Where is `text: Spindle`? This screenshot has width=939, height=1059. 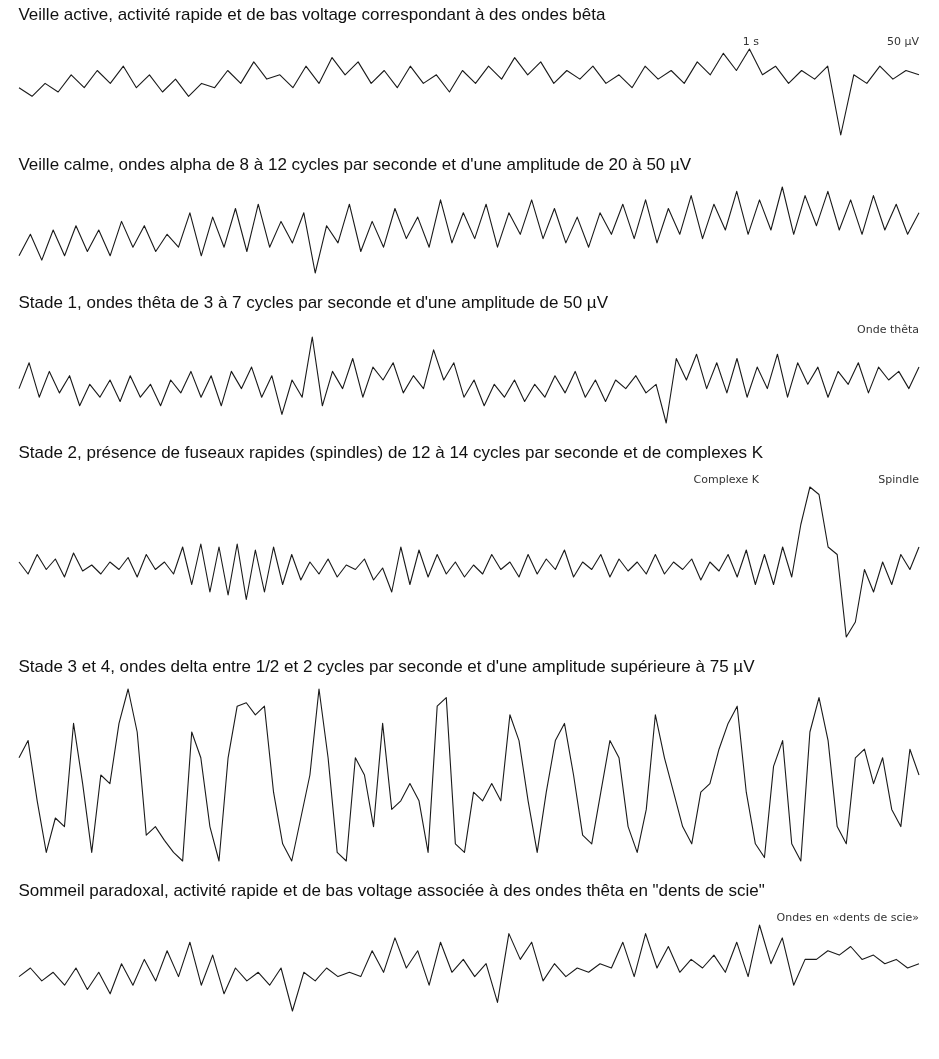 text: Spindle is located at coordinates (899, 479).